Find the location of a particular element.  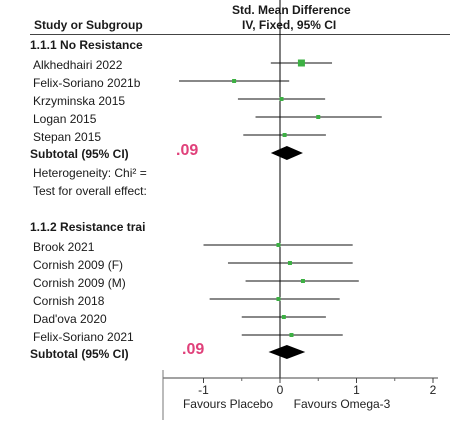

group-1-label: 1.1.1 No Resistance is located at coordinates (86, 45).